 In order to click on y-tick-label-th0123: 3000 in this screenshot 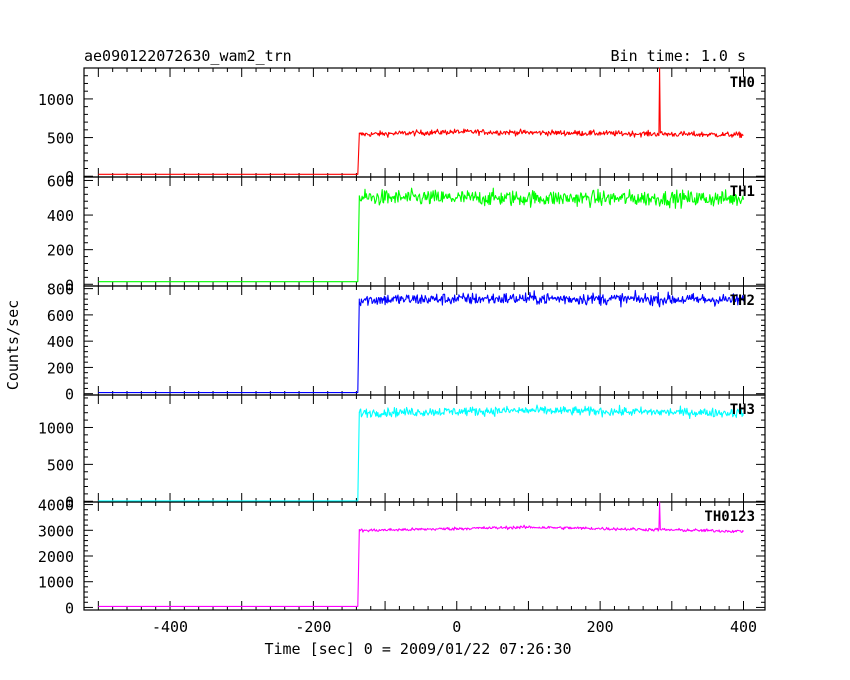, I will do `click(56, 531)`.